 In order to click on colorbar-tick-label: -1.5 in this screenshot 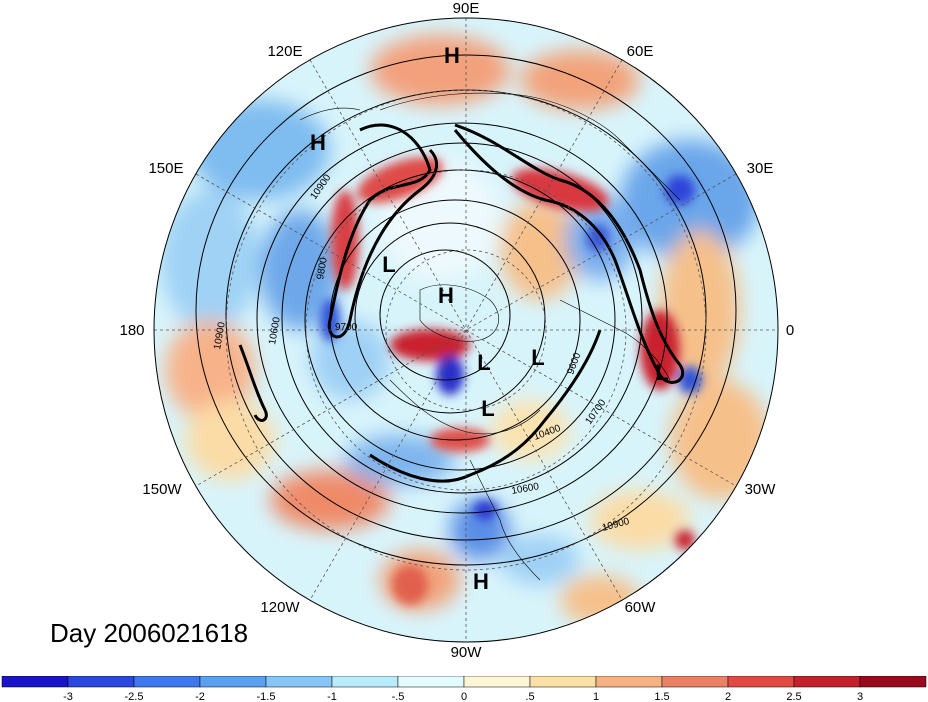, I will do `click(266, 696)`.